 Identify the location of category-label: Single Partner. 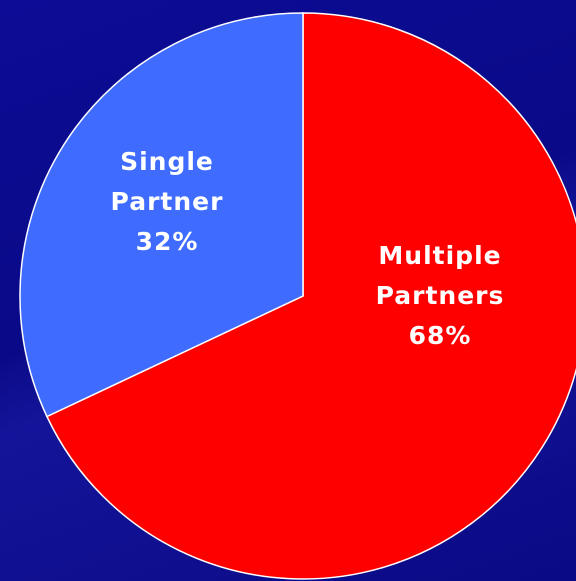
(167, 181).